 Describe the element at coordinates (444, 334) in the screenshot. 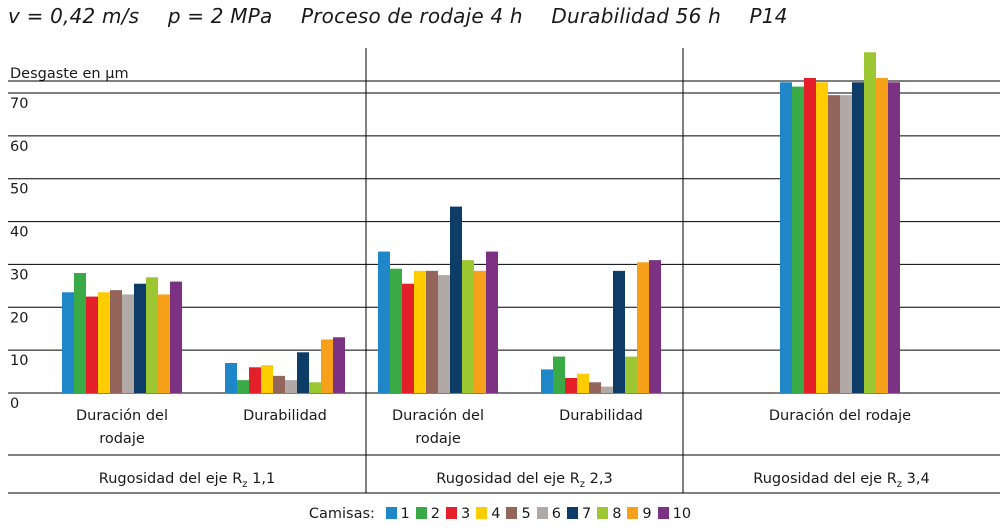

I see `bar-g2-c1-s6` at that location.